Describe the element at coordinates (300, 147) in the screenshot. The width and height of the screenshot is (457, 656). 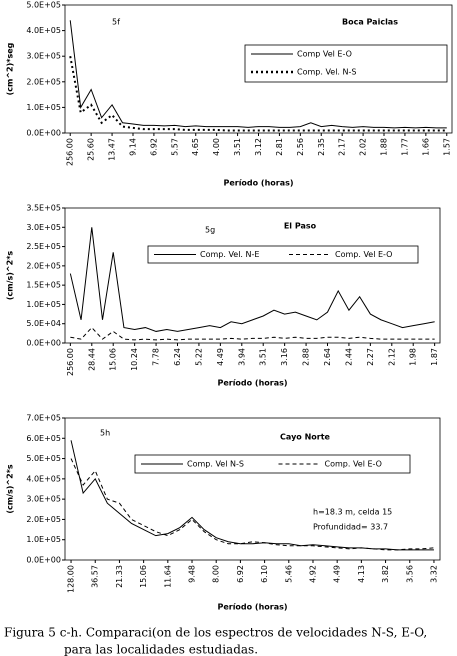
I see `x-tick-label: 2.56` at that location.